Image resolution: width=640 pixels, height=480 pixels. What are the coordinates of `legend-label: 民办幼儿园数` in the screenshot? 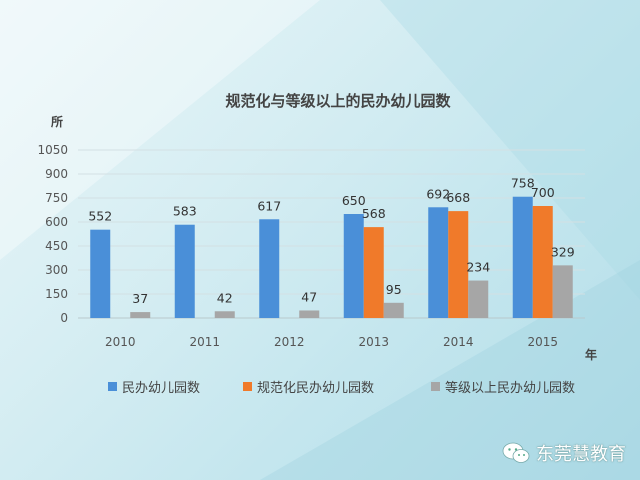 It's located at (161, 388).